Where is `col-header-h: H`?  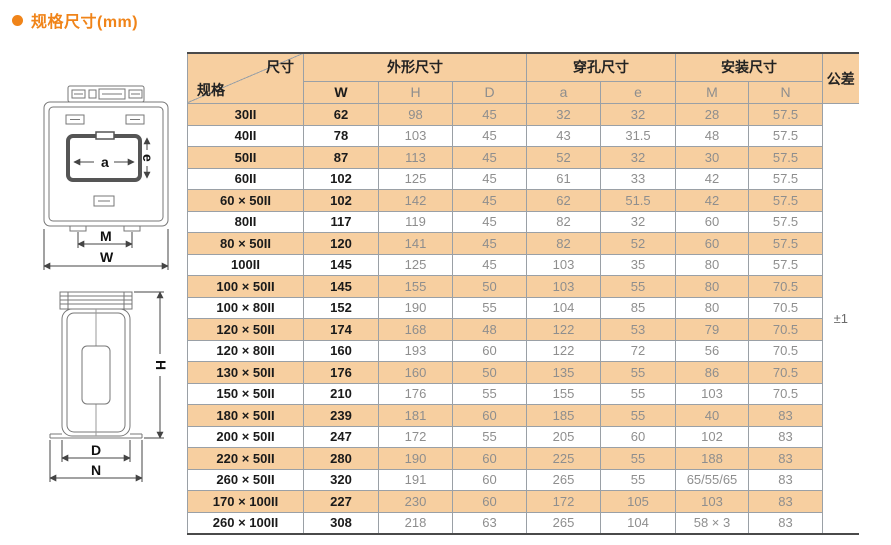
col-header-h: H is located at coordinates (415, 92).